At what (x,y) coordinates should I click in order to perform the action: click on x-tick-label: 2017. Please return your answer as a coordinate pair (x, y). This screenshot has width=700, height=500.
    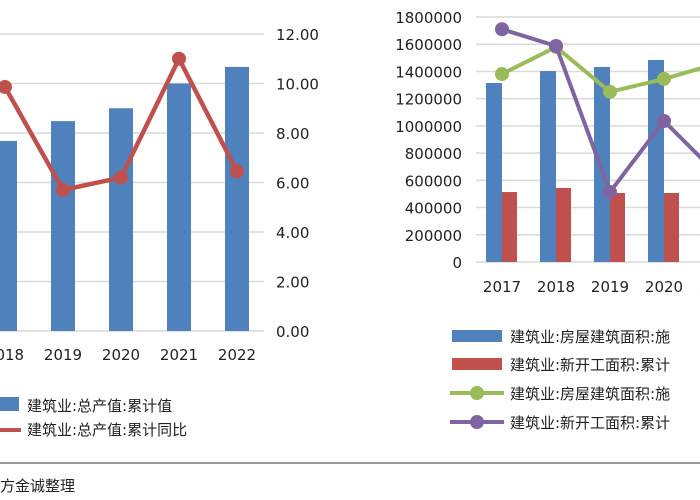
    Looking at the image, I should click on (502, 287).